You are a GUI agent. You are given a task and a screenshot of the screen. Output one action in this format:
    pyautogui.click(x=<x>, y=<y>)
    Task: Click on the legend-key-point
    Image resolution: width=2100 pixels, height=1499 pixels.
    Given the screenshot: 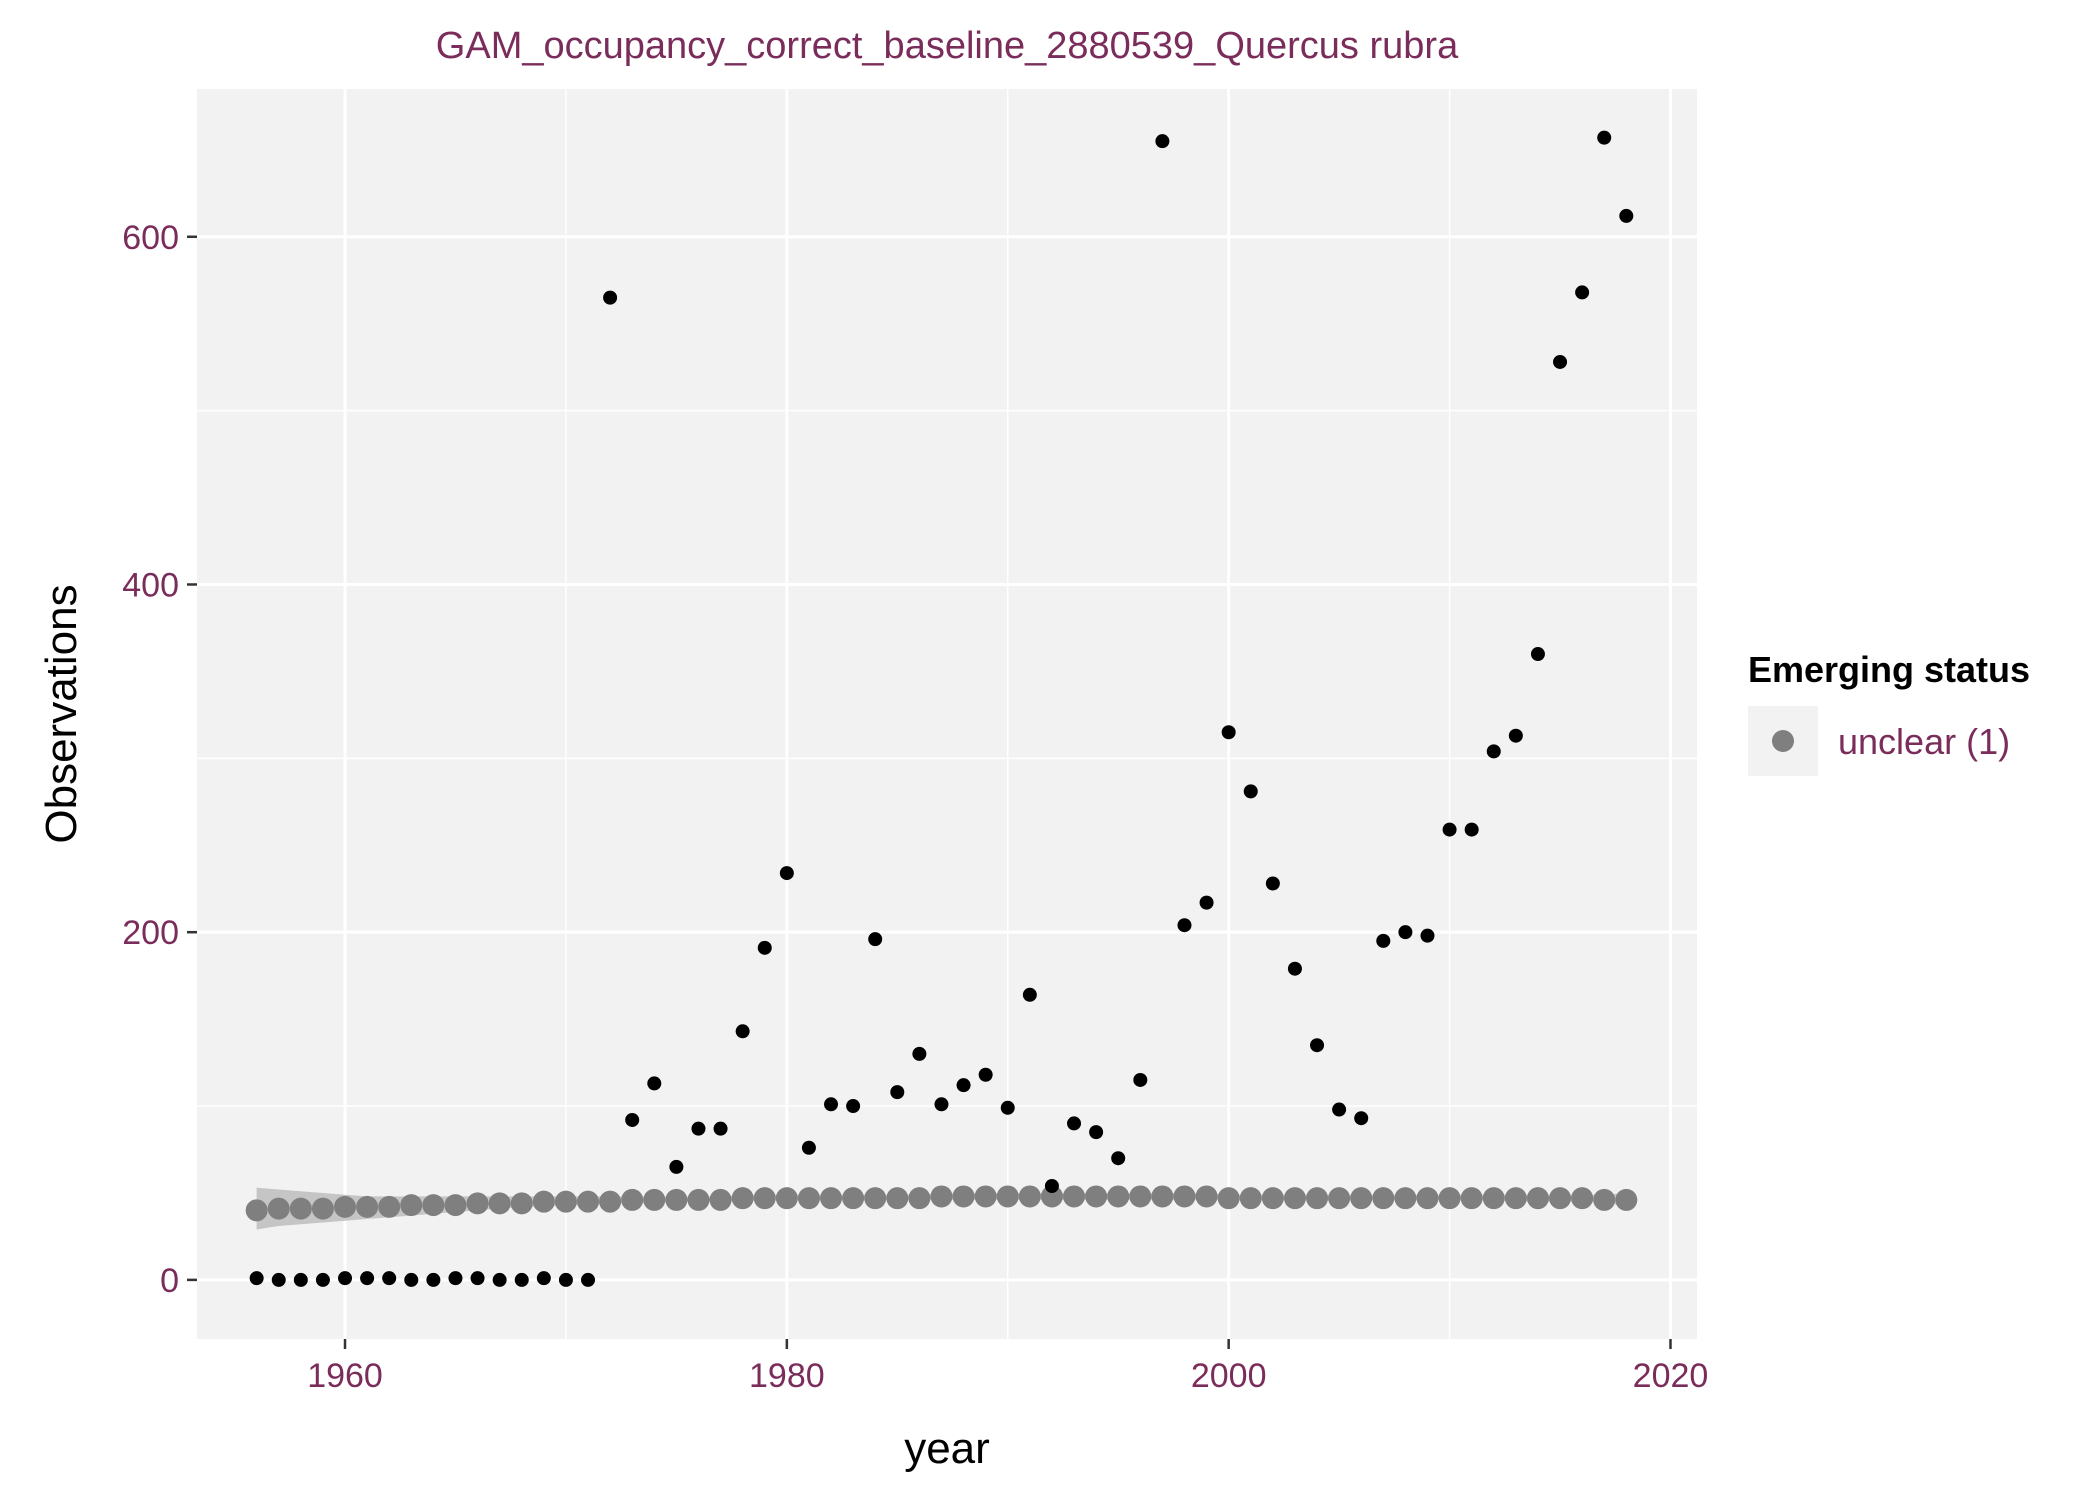 What is the action you would take?
    pyautogui.click(x=1783, y=741)
    